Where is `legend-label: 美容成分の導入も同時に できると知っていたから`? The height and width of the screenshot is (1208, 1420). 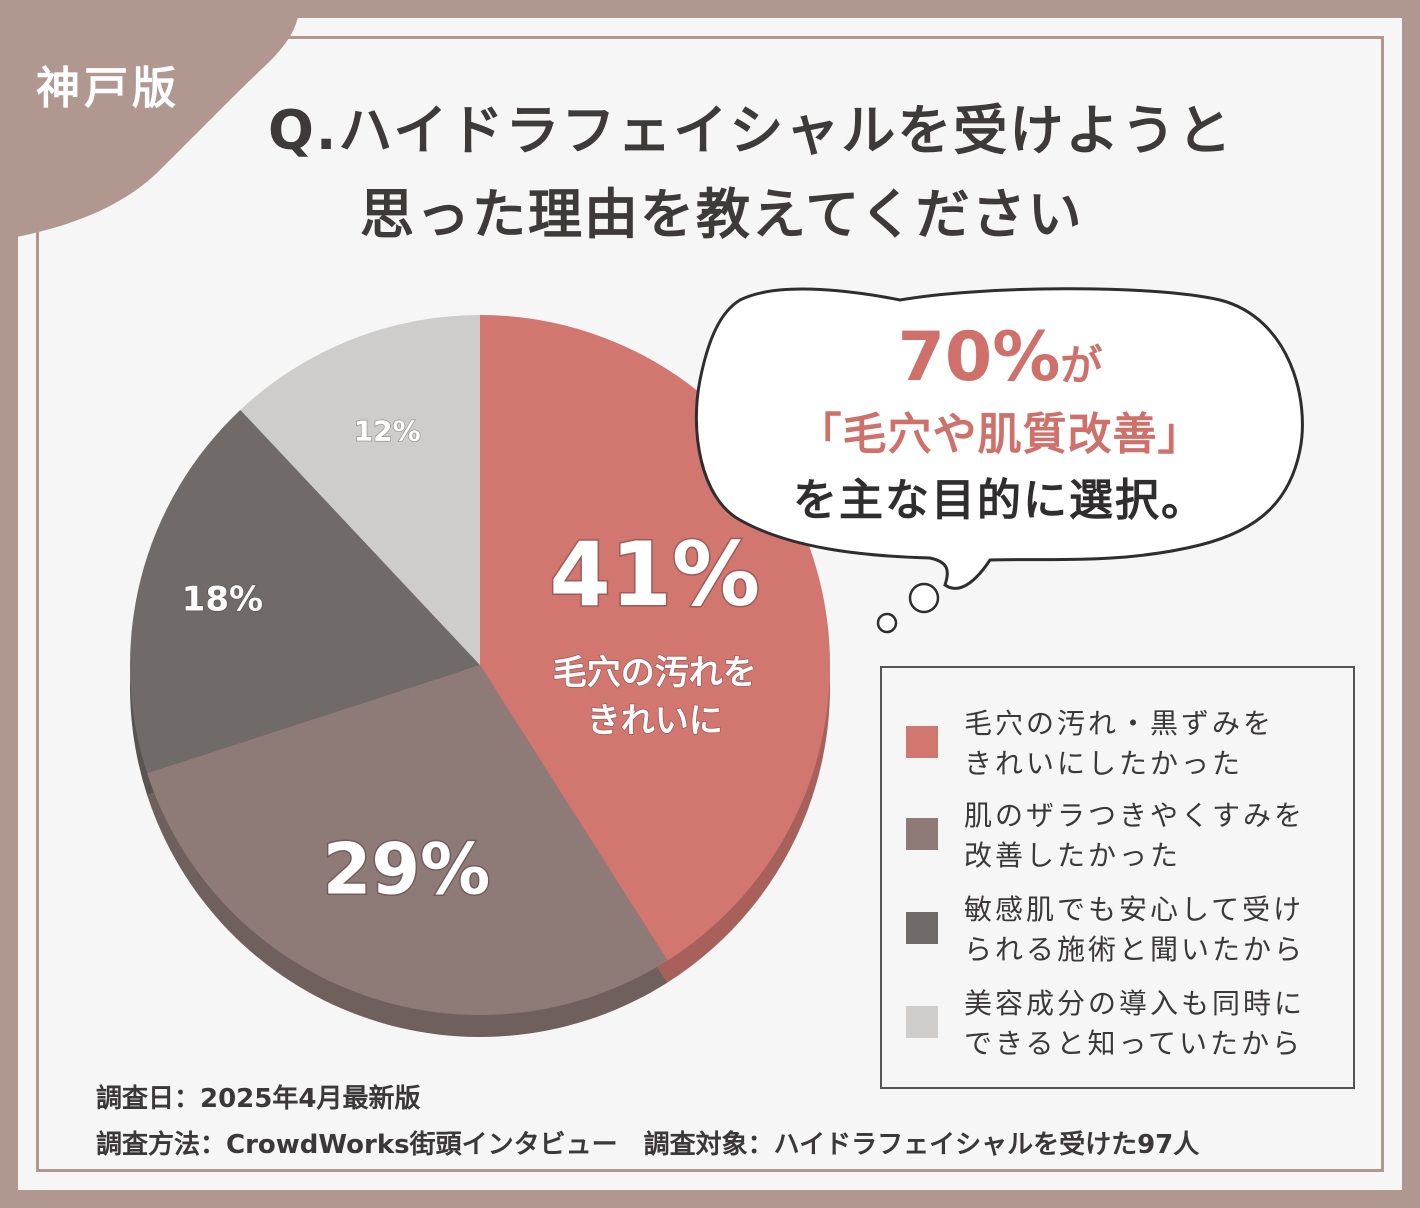 legend-label: 美容成分の導入も同時に できると知っていたから is located at coordinates (1135, 1023).